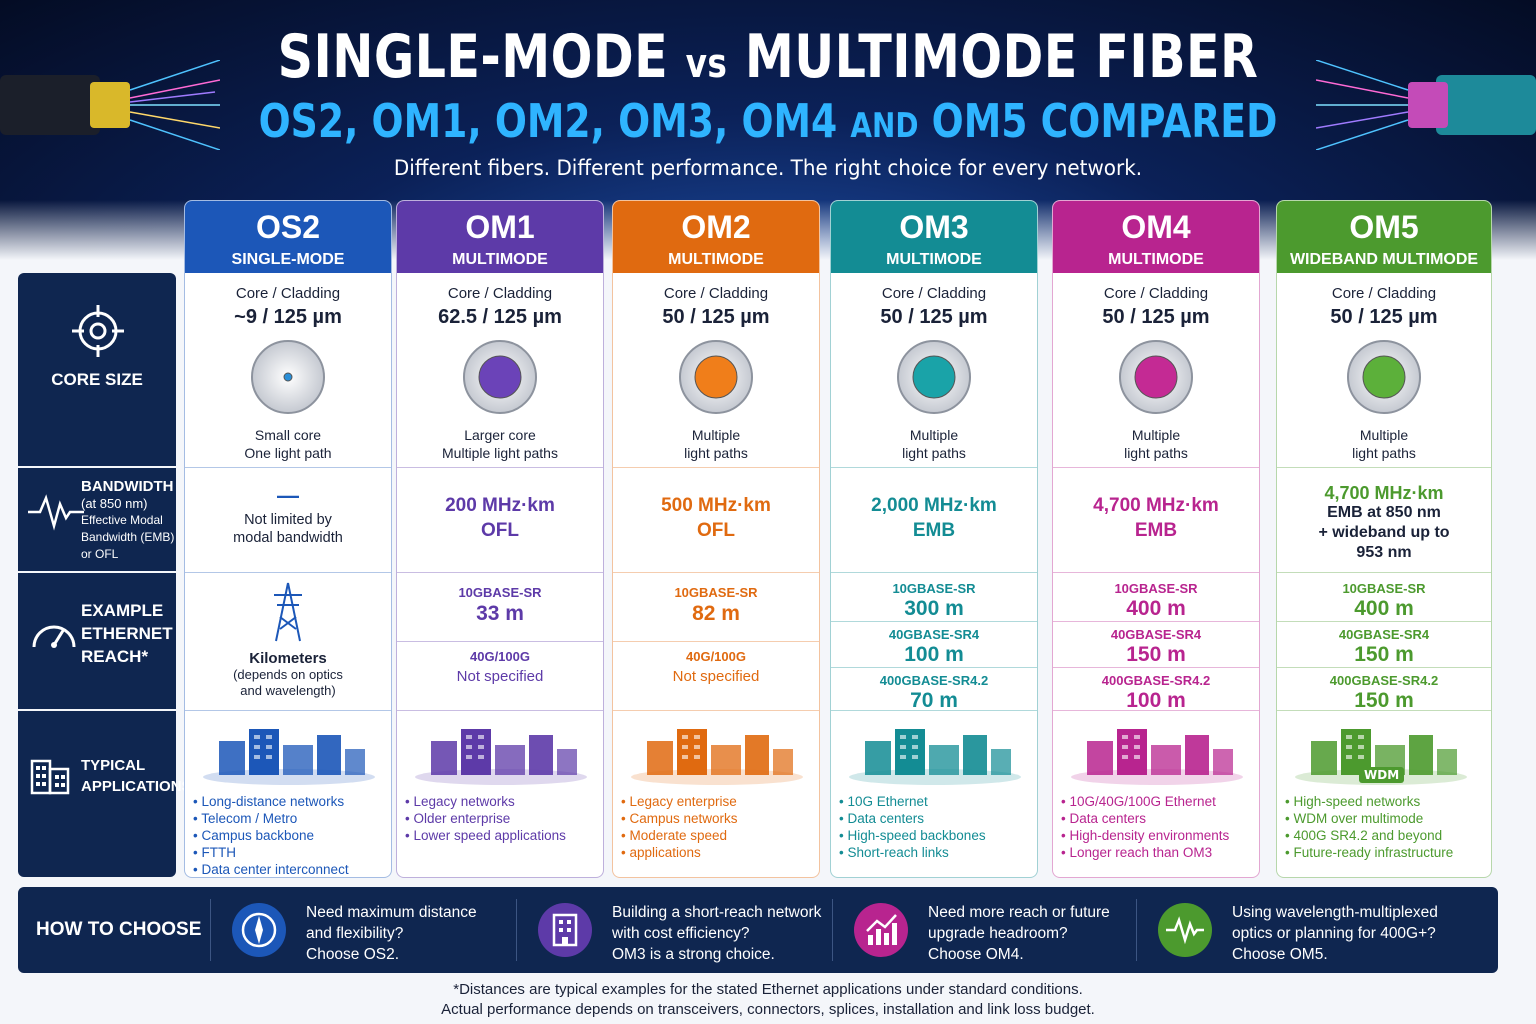  What do you see at coordinates (1280, 954) in the screenshot?
I see `tip-line: Choose OM5.` at bounding box center [1280, 954].